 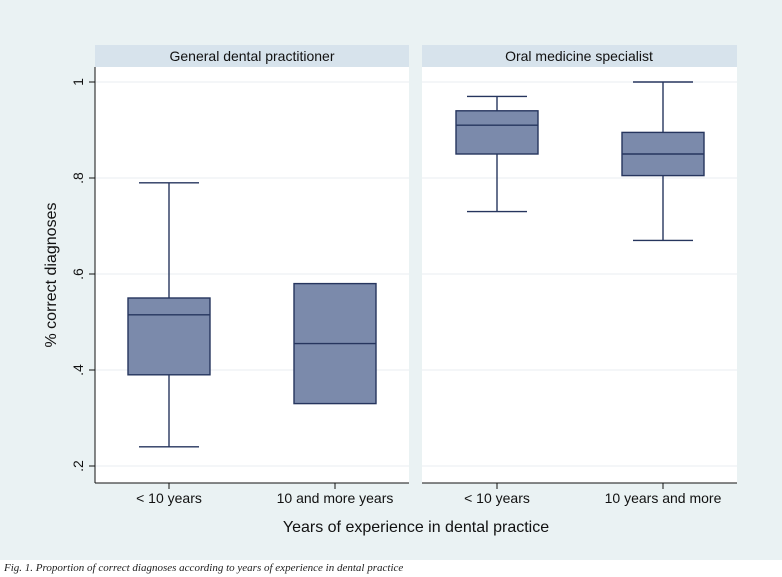 I want to click on panel-1-box-1-iqr-box, so click(x=169, y=336).